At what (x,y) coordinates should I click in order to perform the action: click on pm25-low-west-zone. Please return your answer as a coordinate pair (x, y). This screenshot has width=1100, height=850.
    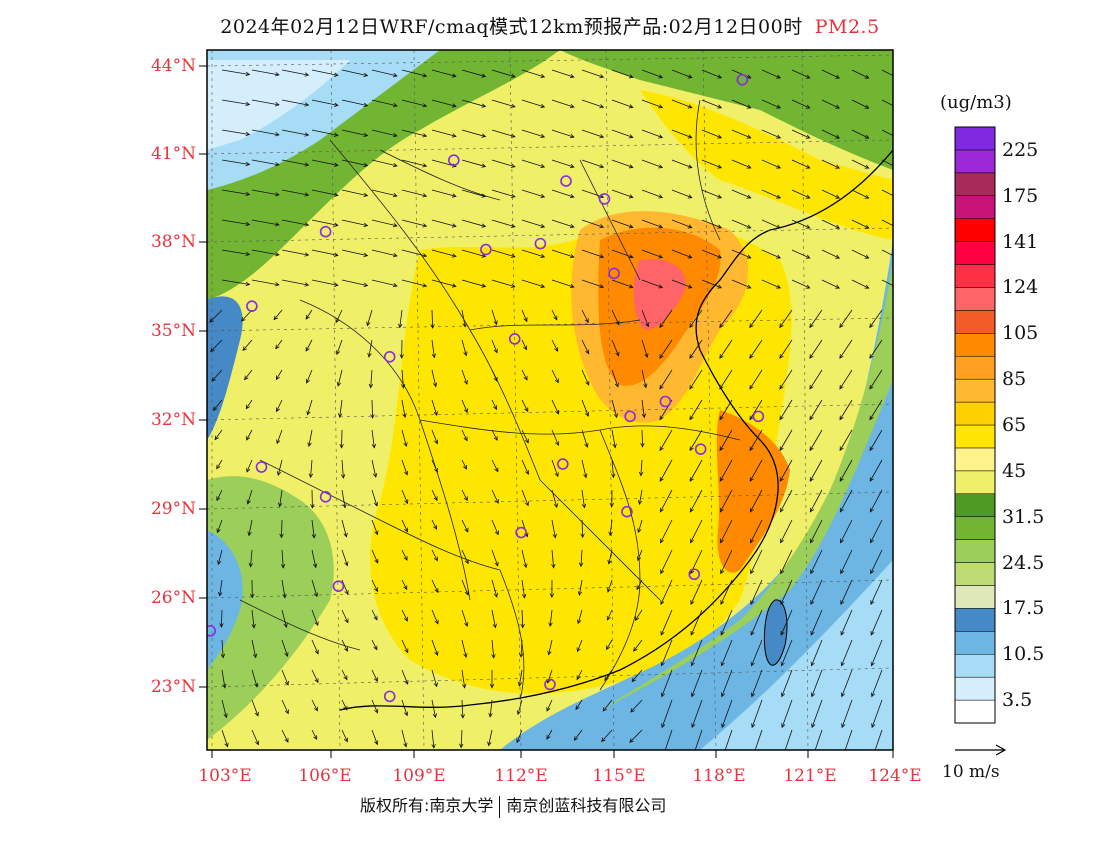
    Looking at the image, I should click on (225, 368).